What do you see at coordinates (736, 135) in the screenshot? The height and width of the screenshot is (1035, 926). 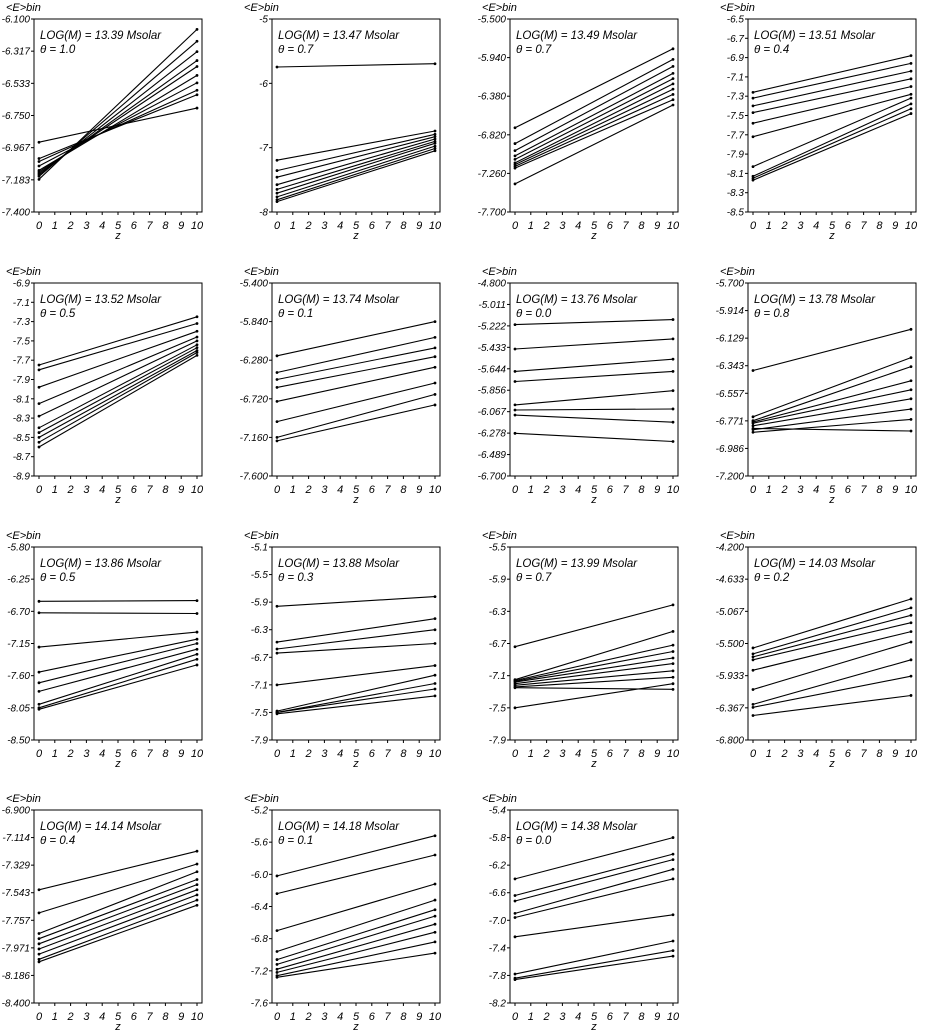 I see `y-tick-label: -7.7` at bounding box center [736, 135].